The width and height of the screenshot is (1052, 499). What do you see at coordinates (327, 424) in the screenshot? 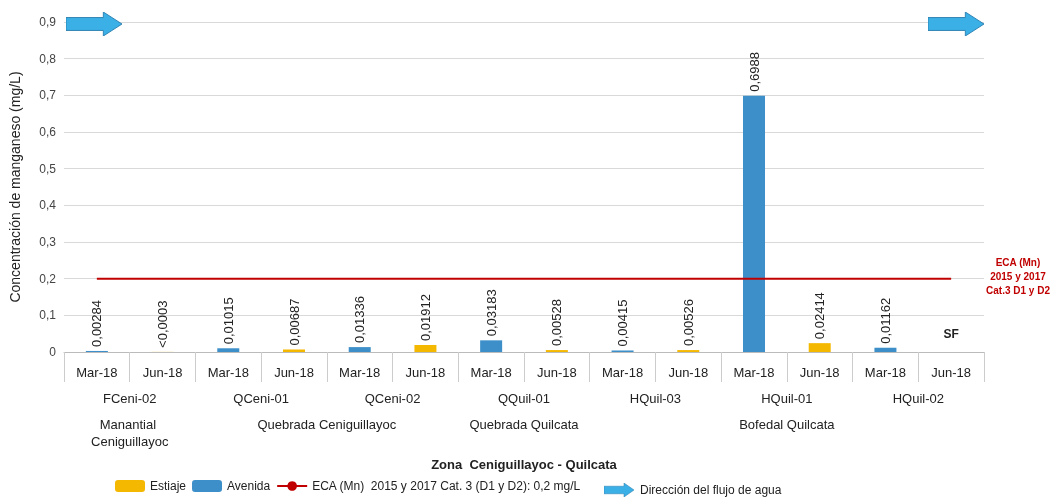
I see `text: Quebrada Ceniguillayoc` at bounding box center [327, 424].